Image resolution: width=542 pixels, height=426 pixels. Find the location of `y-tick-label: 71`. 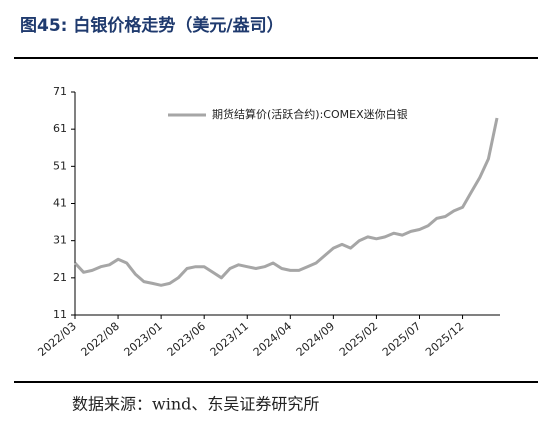

y-tick-label: 71 is located at coordinates (60, 91).